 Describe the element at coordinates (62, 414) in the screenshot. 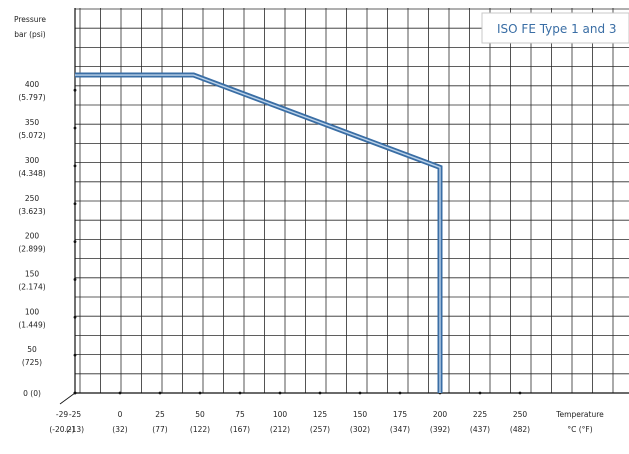

I see `x-tick-label: -29` at that location.